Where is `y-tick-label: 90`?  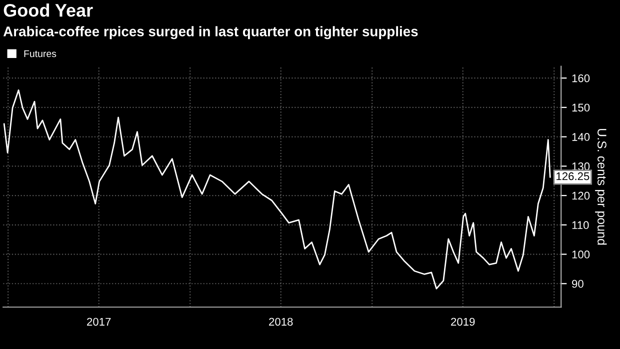
y-tick-label: 90 is located at coordinates (578, 284).